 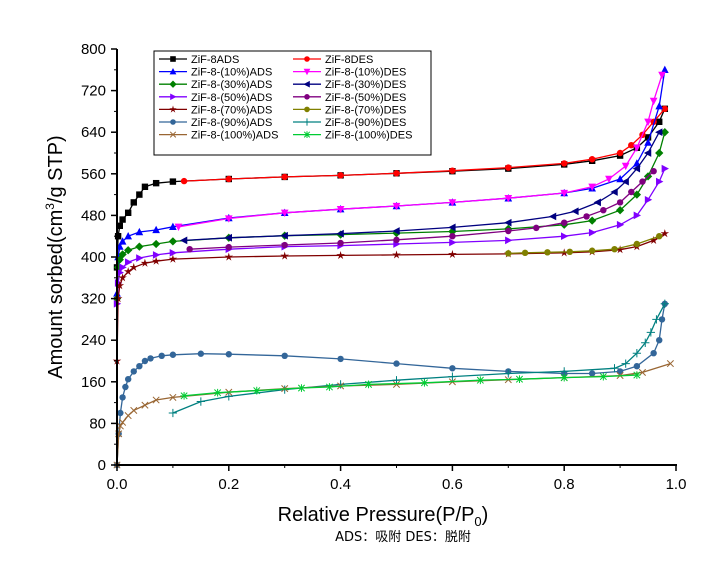 I want to click on series-line-zif-8-100-ads, so click(x=393, y=414).